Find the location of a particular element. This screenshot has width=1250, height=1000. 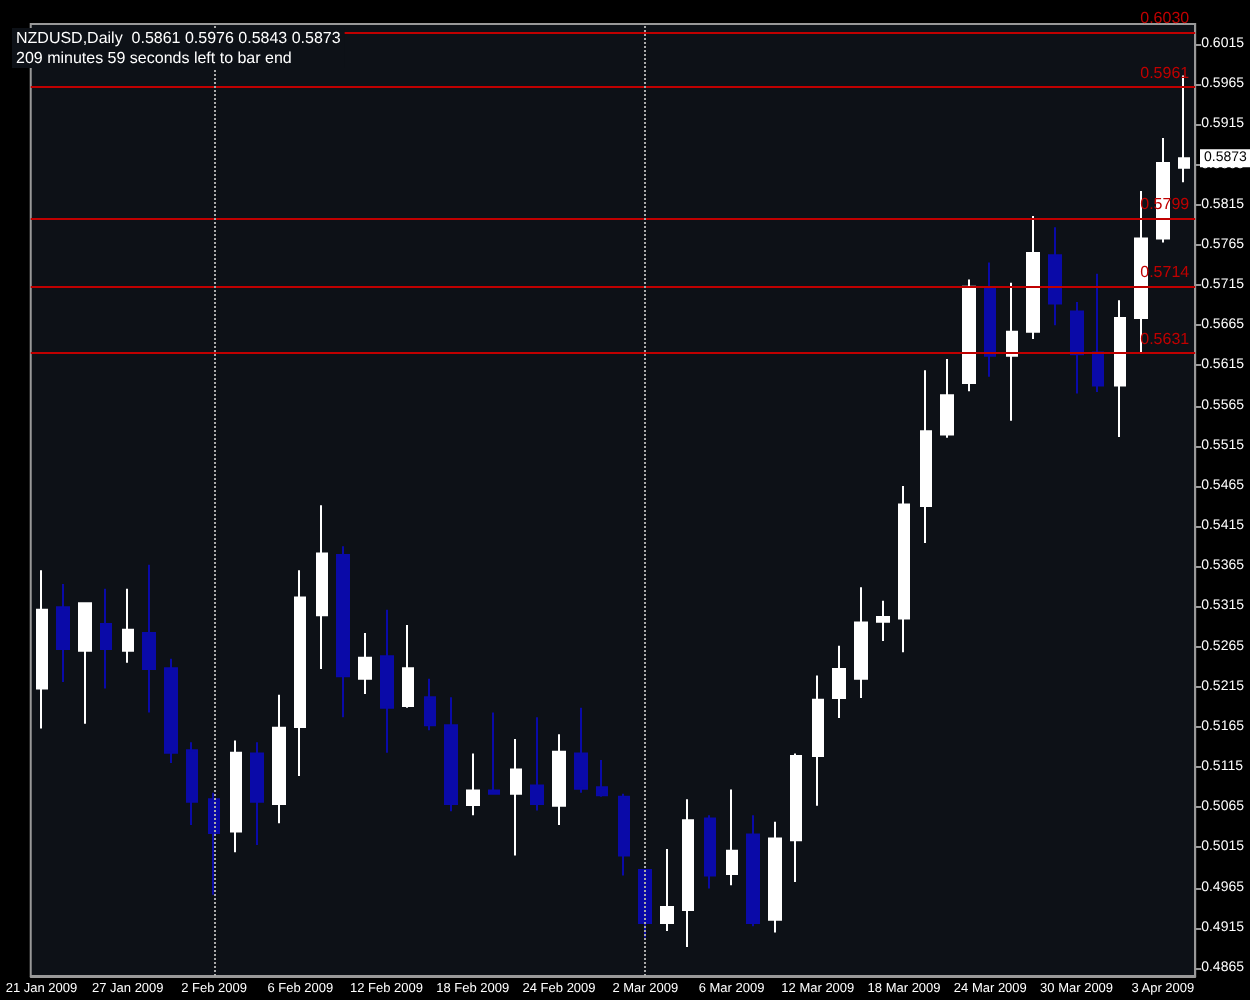

ref-line-label: 0.6030 is located at coordinates (1165, 18).